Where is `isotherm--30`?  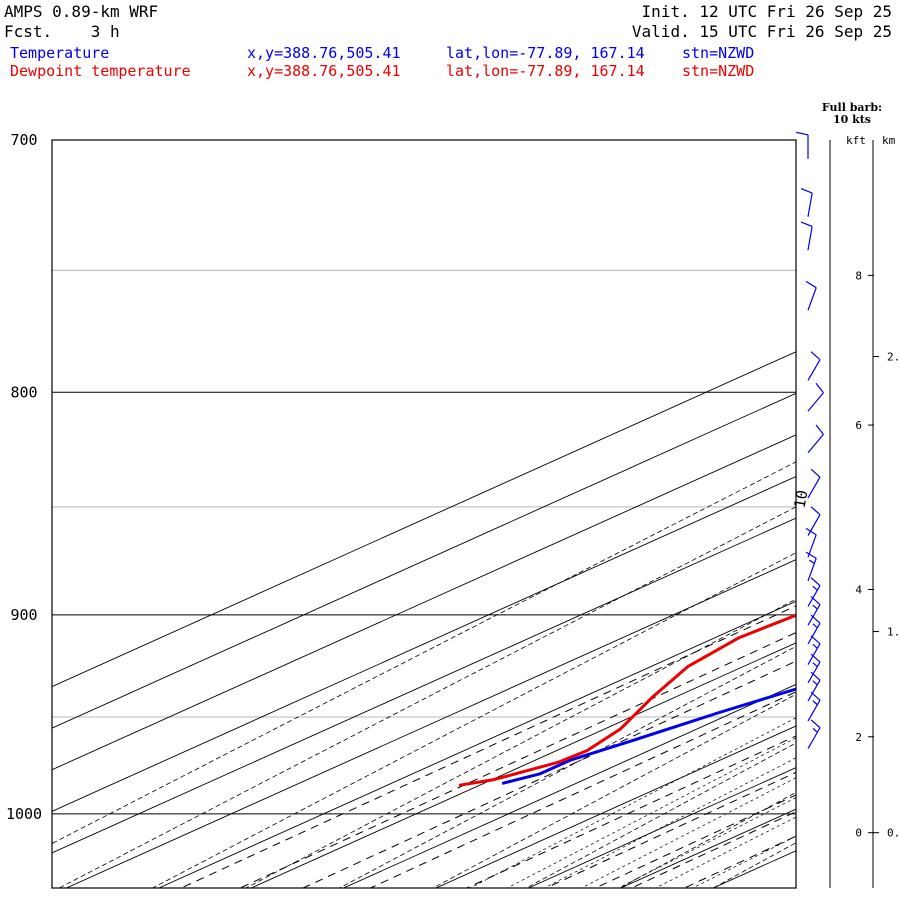 isotherm--30 is located at coordinates (569, 785).